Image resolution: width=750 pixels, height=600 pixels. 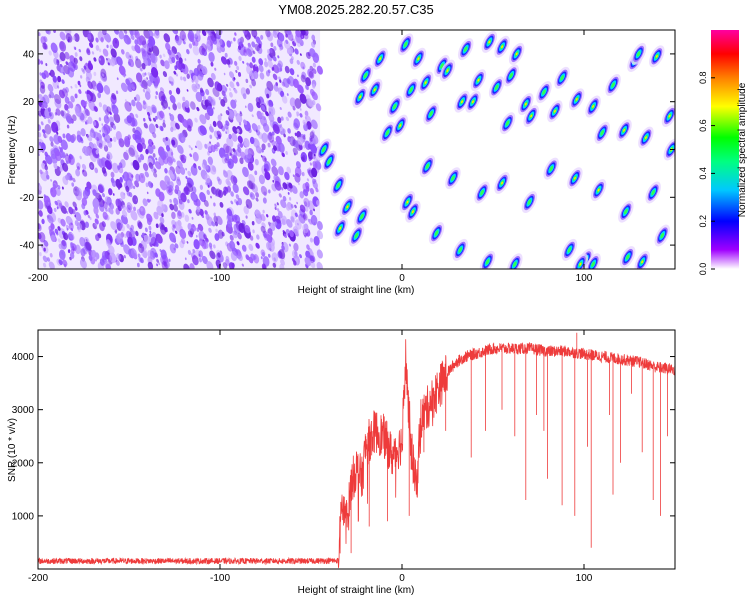 I want to click on spectrogram-x-tick-label: 100, so click(x=584, y=278).